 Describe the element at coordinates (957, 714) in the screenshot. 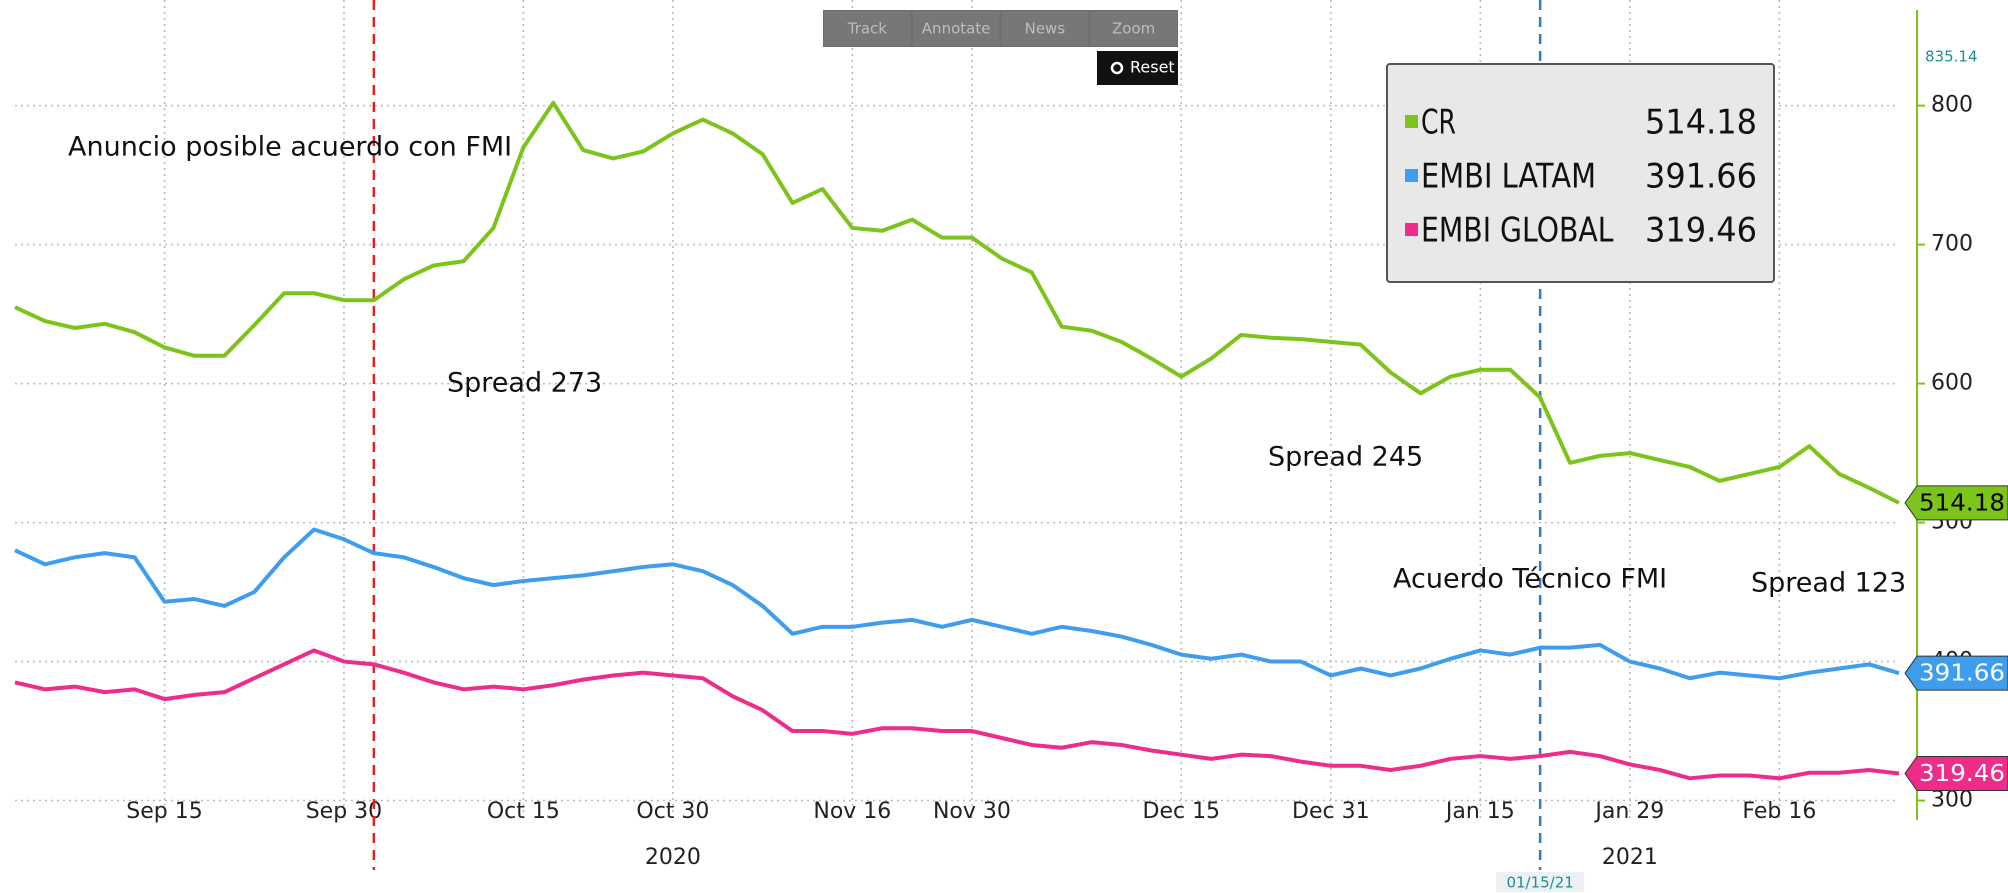

I see `series-line` at that location.